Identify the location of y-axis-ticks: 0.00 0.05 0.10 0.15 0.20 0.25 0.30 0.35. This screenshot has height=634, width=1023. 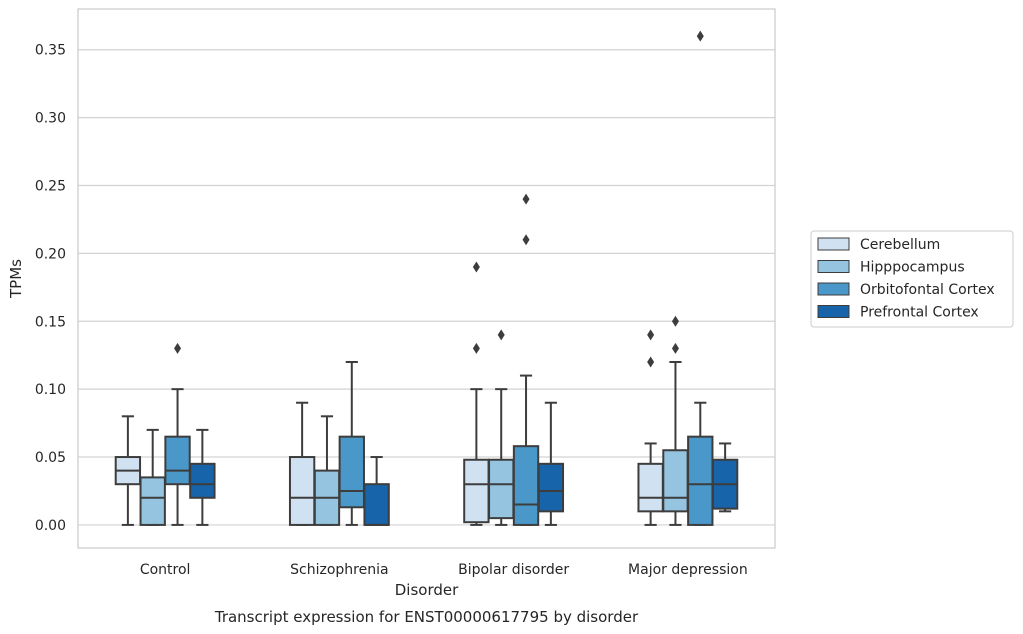
(50, 288).